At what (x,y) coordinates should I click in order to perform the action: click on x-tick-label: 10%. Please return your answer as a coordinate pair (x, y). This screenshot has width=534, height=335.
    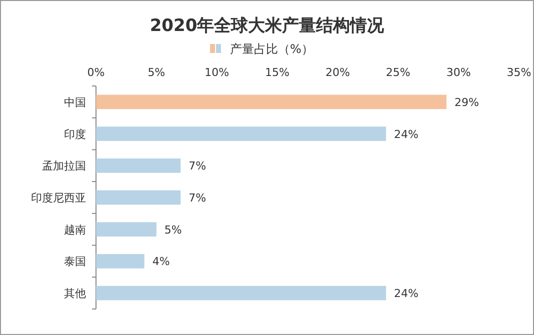
    Looking at the image, I should click on (217, 72).